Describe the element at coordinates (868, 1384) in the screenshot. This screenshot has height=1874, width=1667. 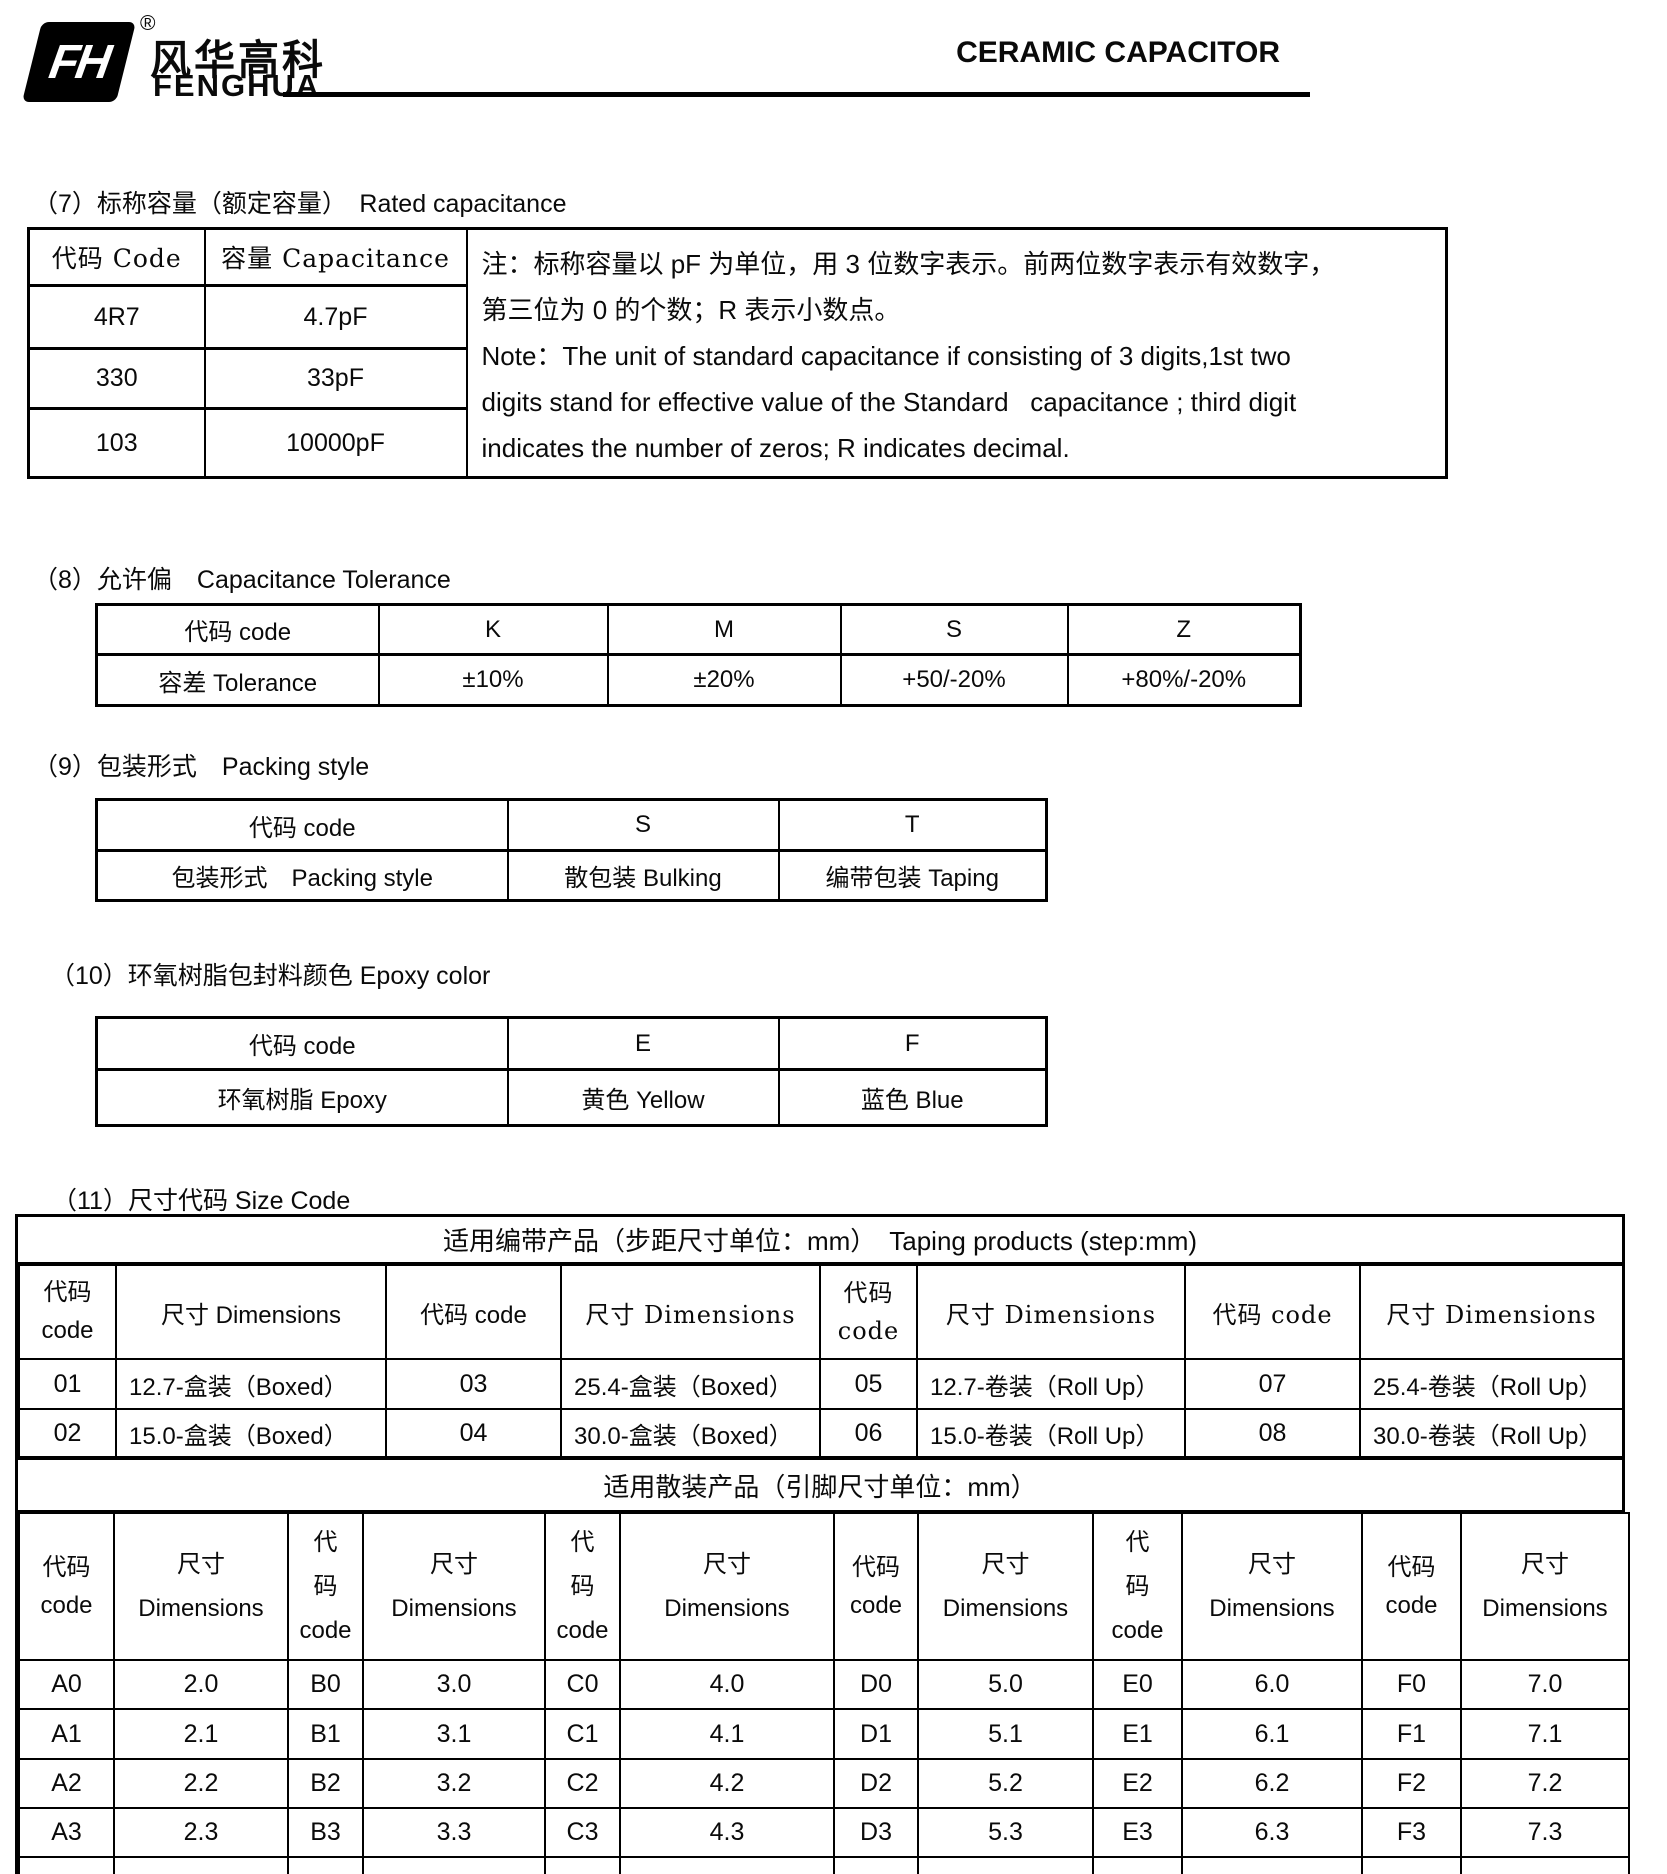
I see `size-code-cell: 05` at that location.